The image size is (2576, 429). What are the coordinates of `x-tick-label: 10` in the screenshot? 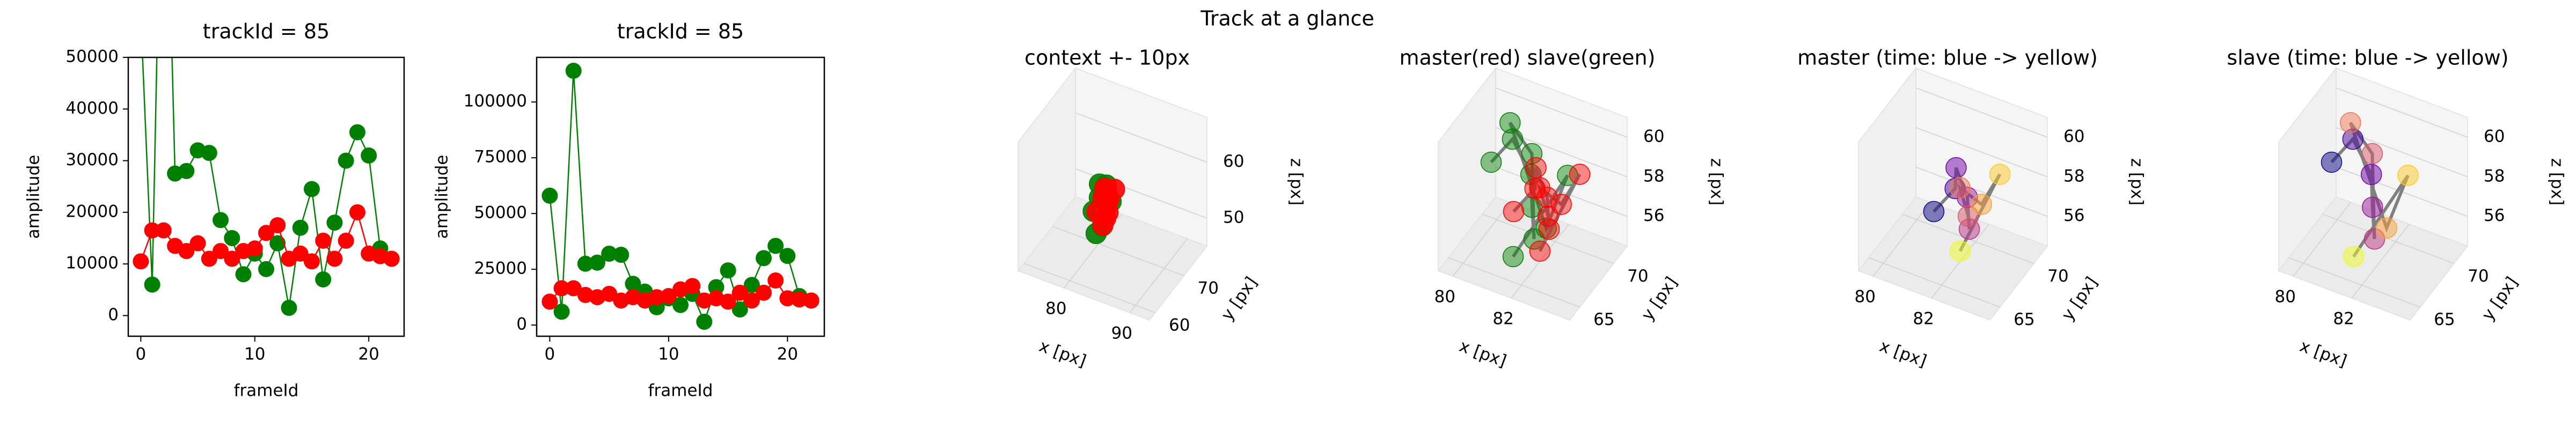 It's located at (254, 354).